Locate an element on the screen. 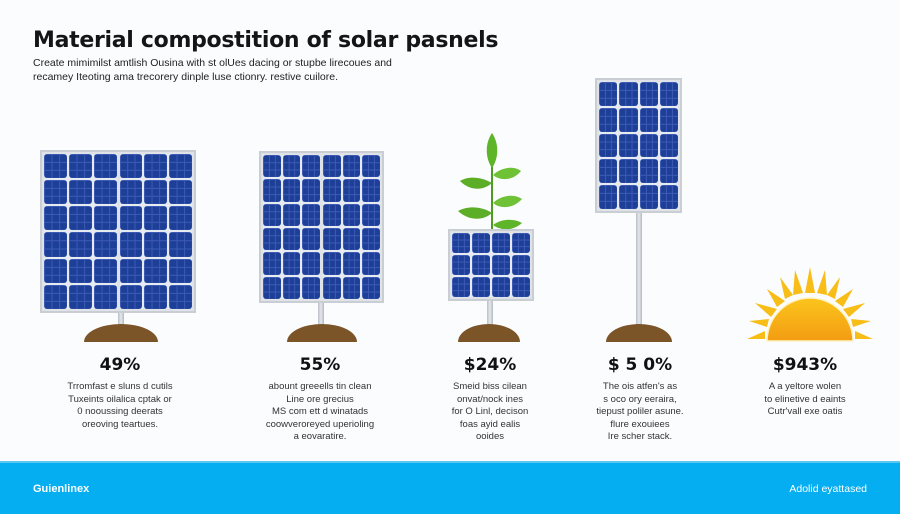  description-line: tiepust poliler asune. is located at coordinates (640, 411).